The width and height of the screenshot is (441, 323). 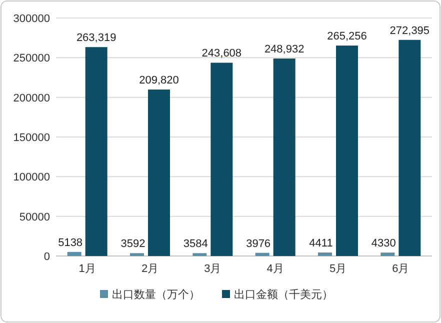 What do you see at coordinates (401, 269) in the screenshot?
I see `x-tick-label: 6月` at bounding box center [401, 269].